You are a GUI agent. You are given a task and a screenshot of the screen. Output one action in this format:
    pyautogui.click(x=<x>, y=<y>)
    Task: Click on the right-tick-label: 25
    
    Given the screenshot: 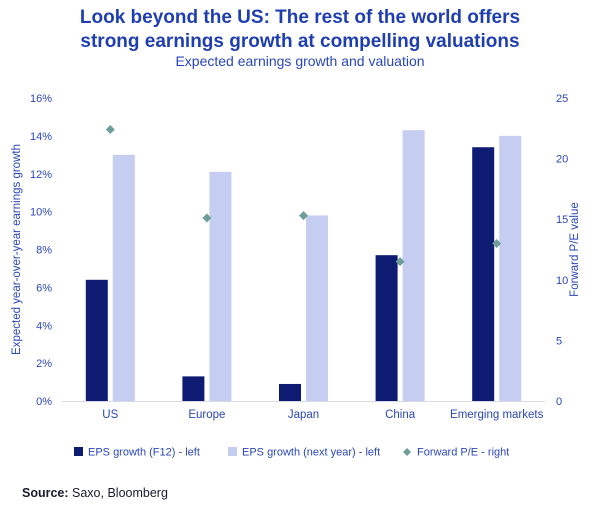 What is the action you would take?
    pyautogui.click(x=562, y=99)
    